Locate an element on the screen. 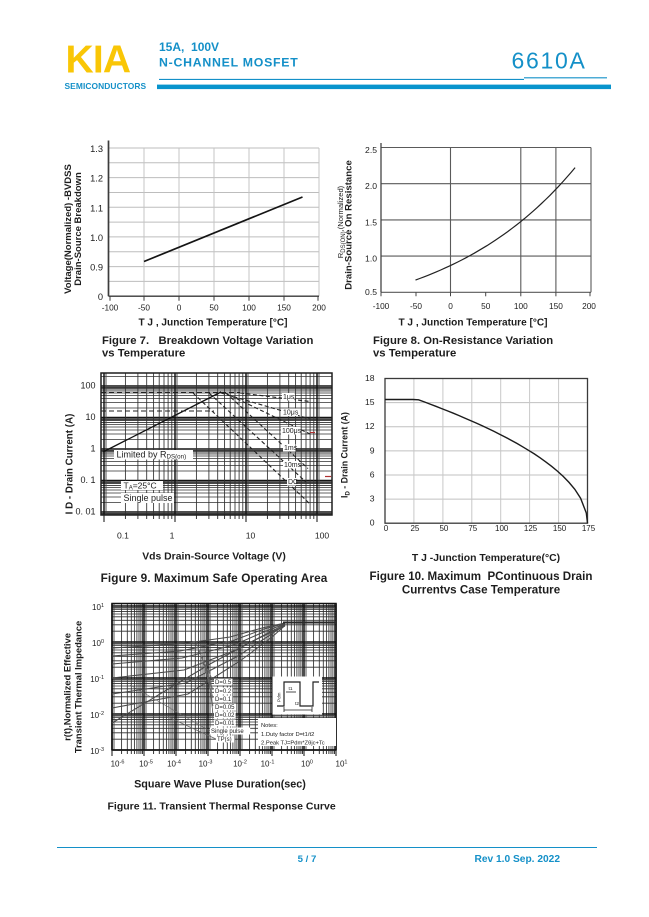 Image resolution: width=649 pixels, height=917 pixels. svg-text: 75 is located at coordinates (472, 528).